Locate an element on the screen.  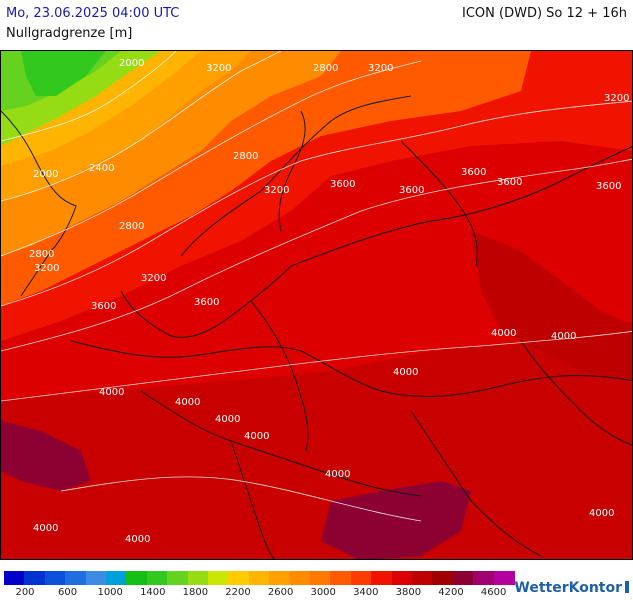
legend-tick-label: 1000 is located at coordinates (110, 592).